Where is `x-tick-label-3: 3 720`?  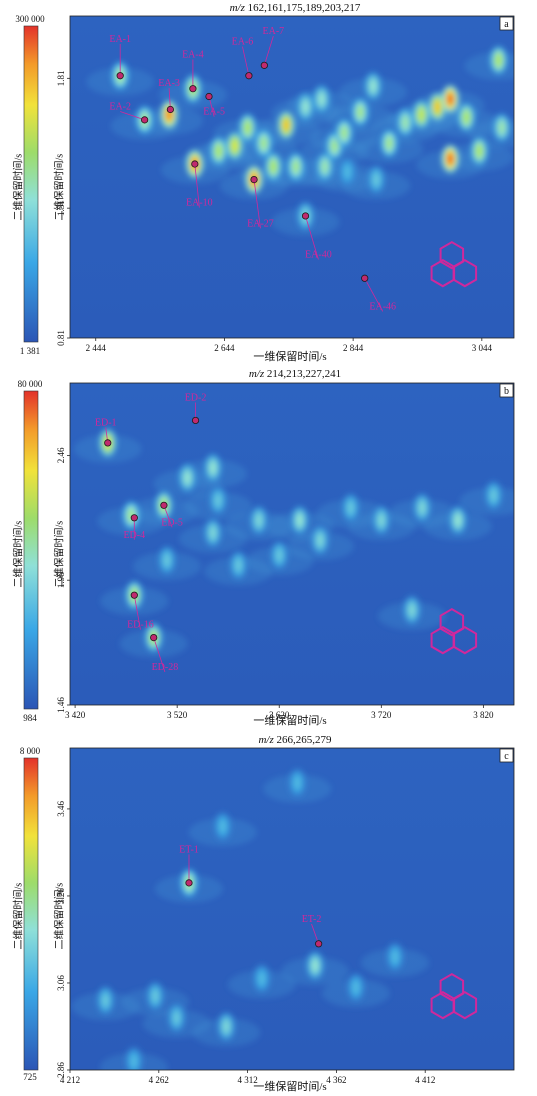 x-tick-label-3: 3 720 is located at coordinates (381, 715).